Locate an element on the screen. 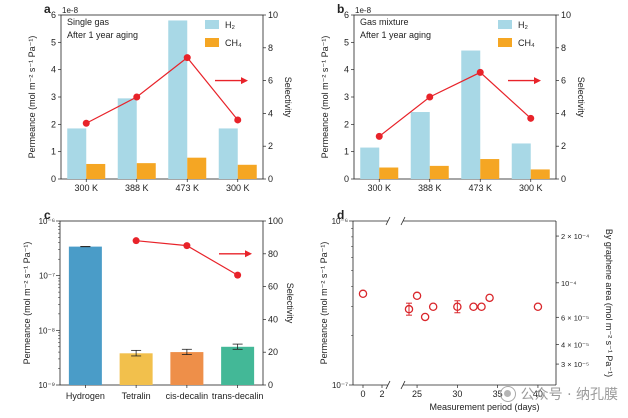 The height and width of the screenshot is (418, 628). x-tick-label: 30 is located at coordinates (457, 394).